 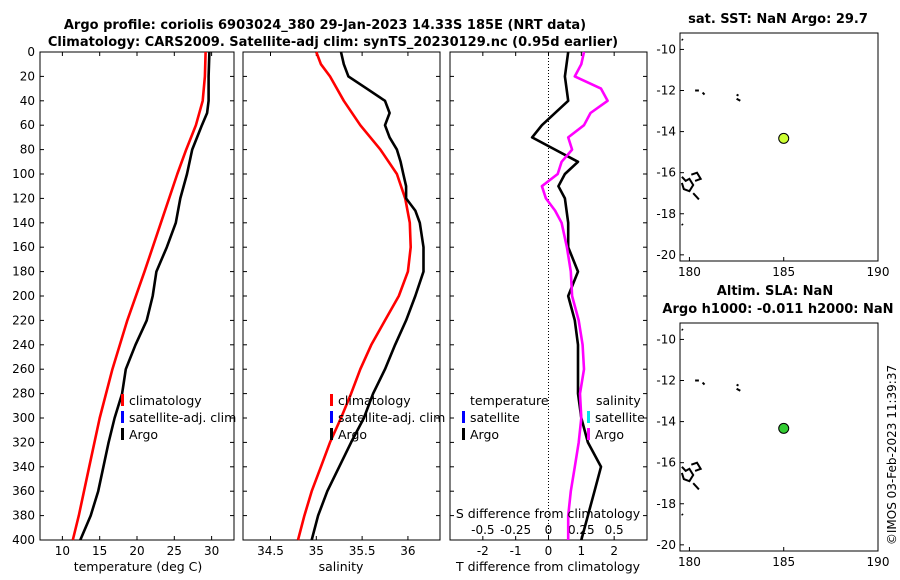 I want to click on sla-map-panel: 180 185 190 -10 -12 -14 -16 -18 -20, so click(x=773, y=445).